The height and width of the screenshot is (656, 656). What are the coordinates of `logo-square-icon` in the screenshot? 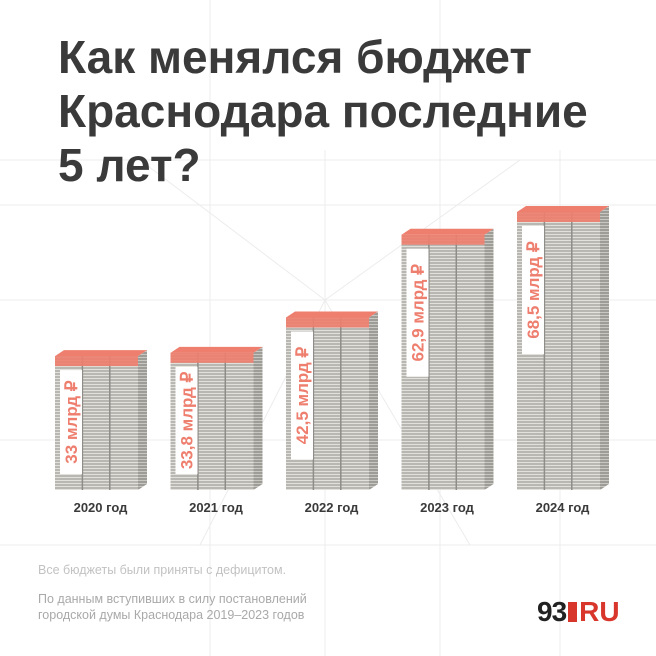 It's located at (573, 612).